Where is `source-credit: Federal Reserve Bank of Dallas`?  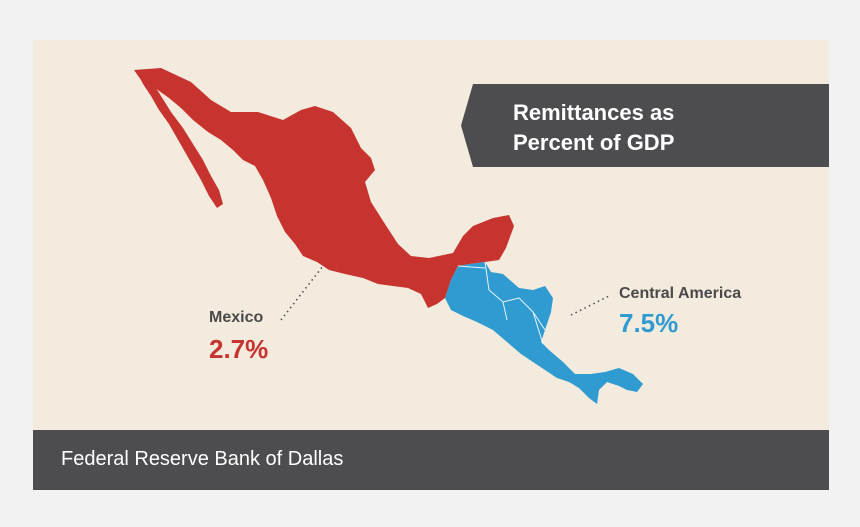
source-credit: Federal Reserve Bank of Dallas is located at coordinates (202, 459).